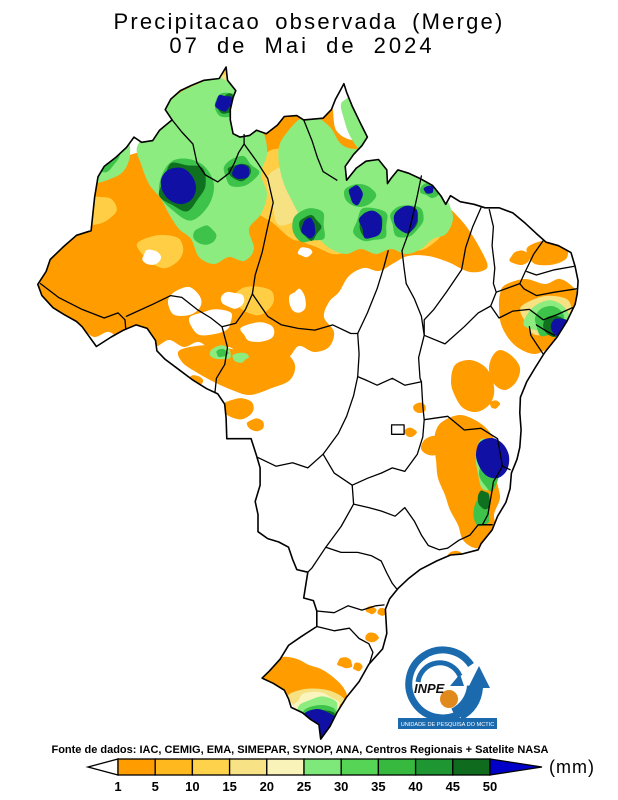 The image size is (618, 800). I want to click on svg-text: Precipitacao observada (Merge), so click(308, 21).